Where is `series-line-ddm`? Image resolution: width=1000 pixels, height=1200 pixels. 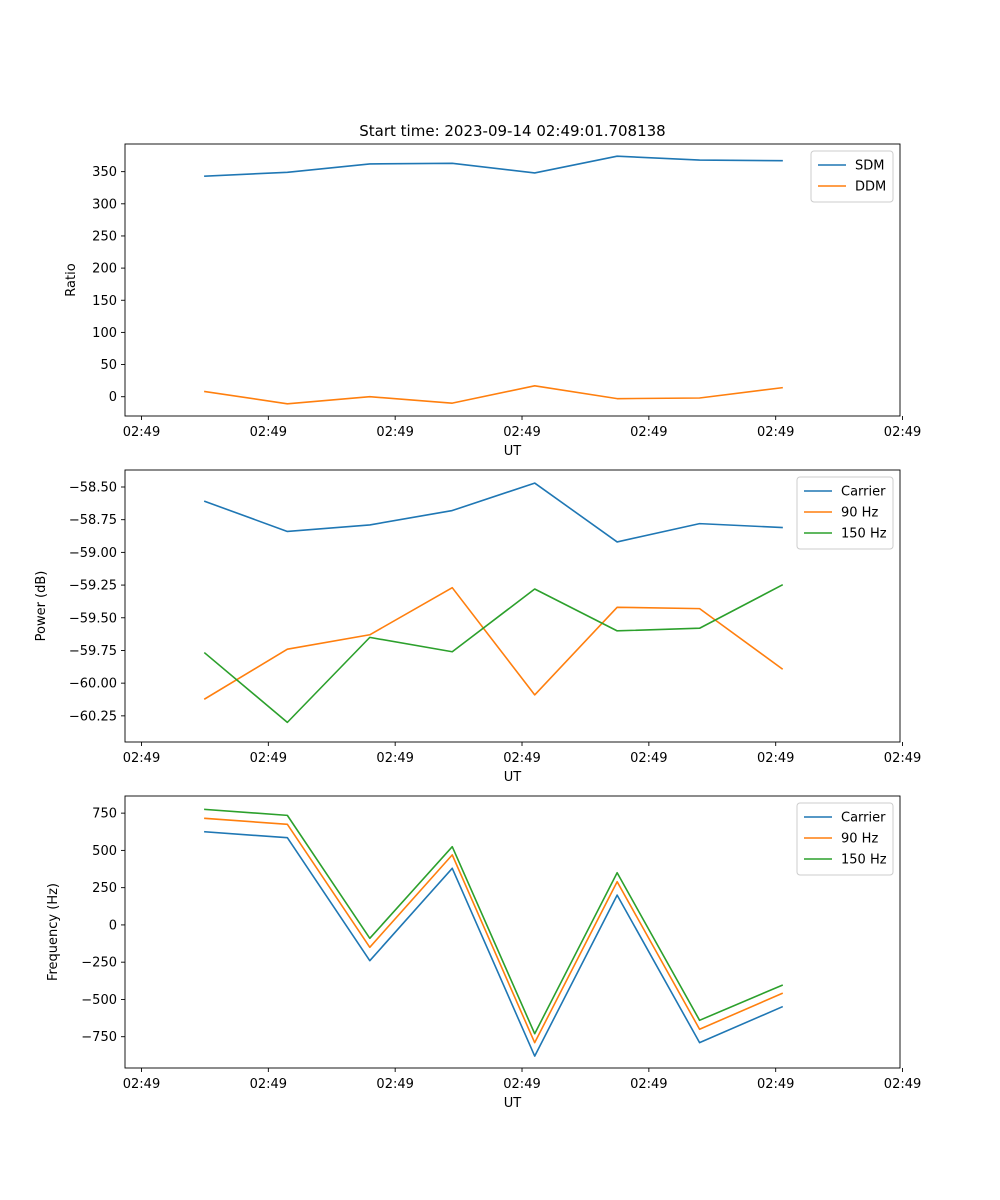 series-line-ddm is located at coordinates (493, 394).